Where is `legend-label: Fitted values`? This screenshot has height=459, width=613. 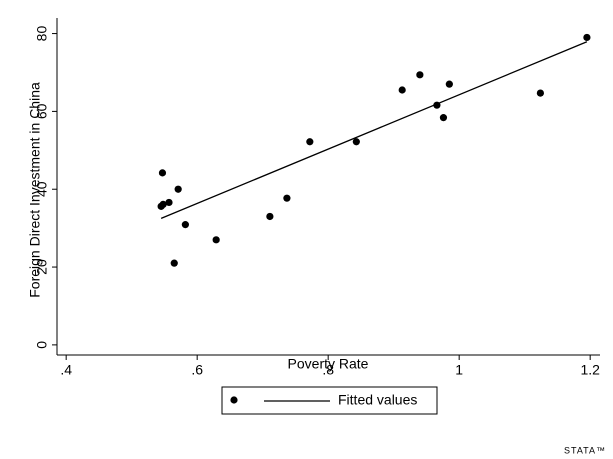 legend-label: Fitted values is located at coordinates (377, 400).